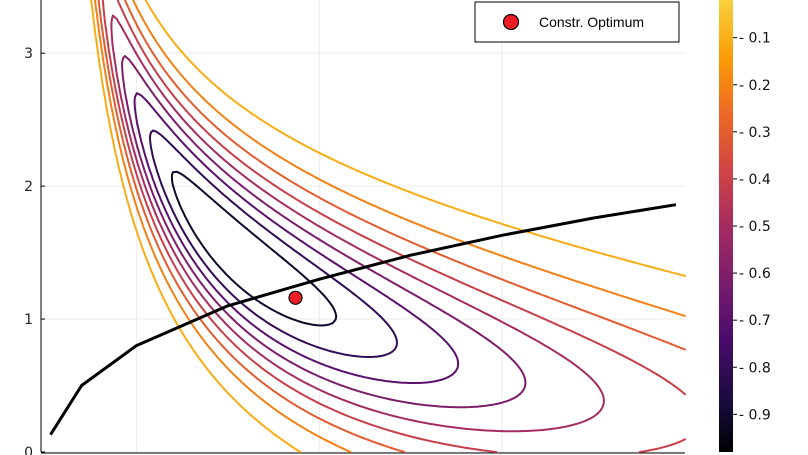  I want to click on y-tick-label: 3, so click(28, 54).